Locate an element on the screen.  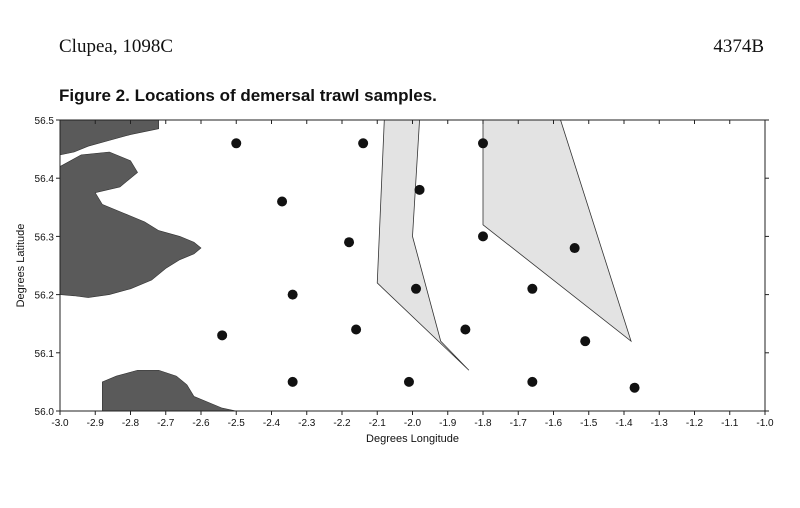
y-axis-label: Degrees Latitude is located at coordinates (21, 266).